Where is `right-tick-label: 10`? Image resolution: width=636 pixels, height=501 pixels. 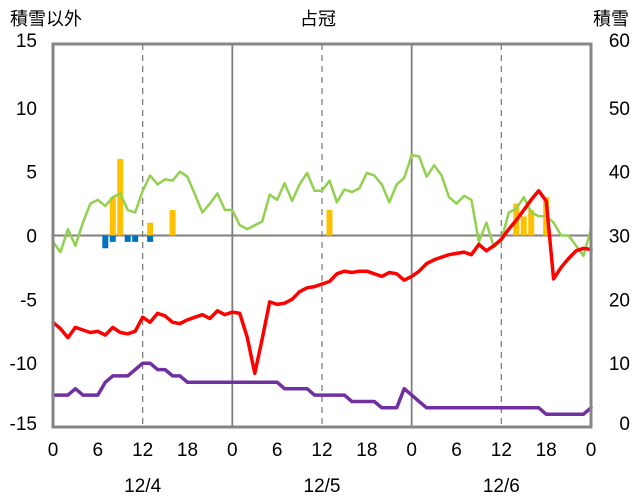 right-tick-label: 10 is located at coordinates (619, 364).